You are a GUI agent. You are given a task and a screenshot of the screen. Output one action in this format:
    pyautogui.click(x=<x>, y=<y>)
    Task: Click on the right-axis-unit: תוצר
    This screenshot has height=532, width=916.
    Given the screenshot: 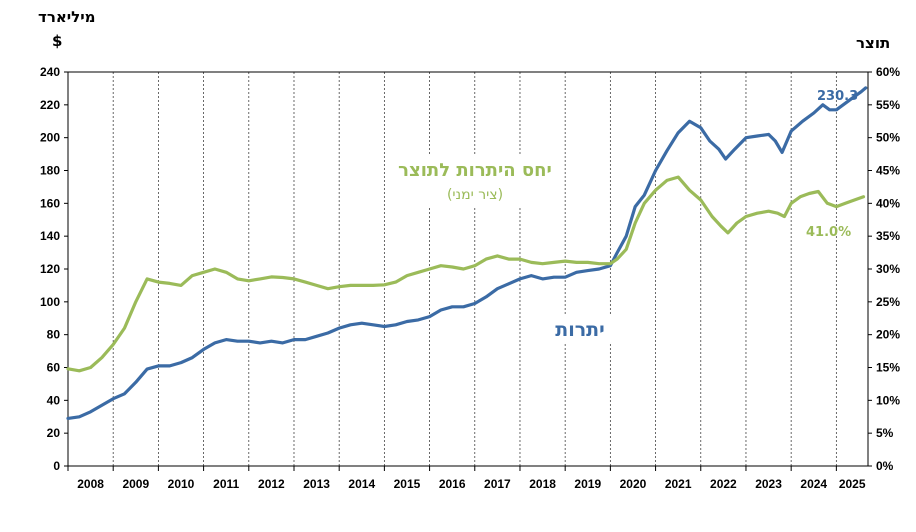 What is the action you would take?
    pyautogui.click(x=873, y=43)
    